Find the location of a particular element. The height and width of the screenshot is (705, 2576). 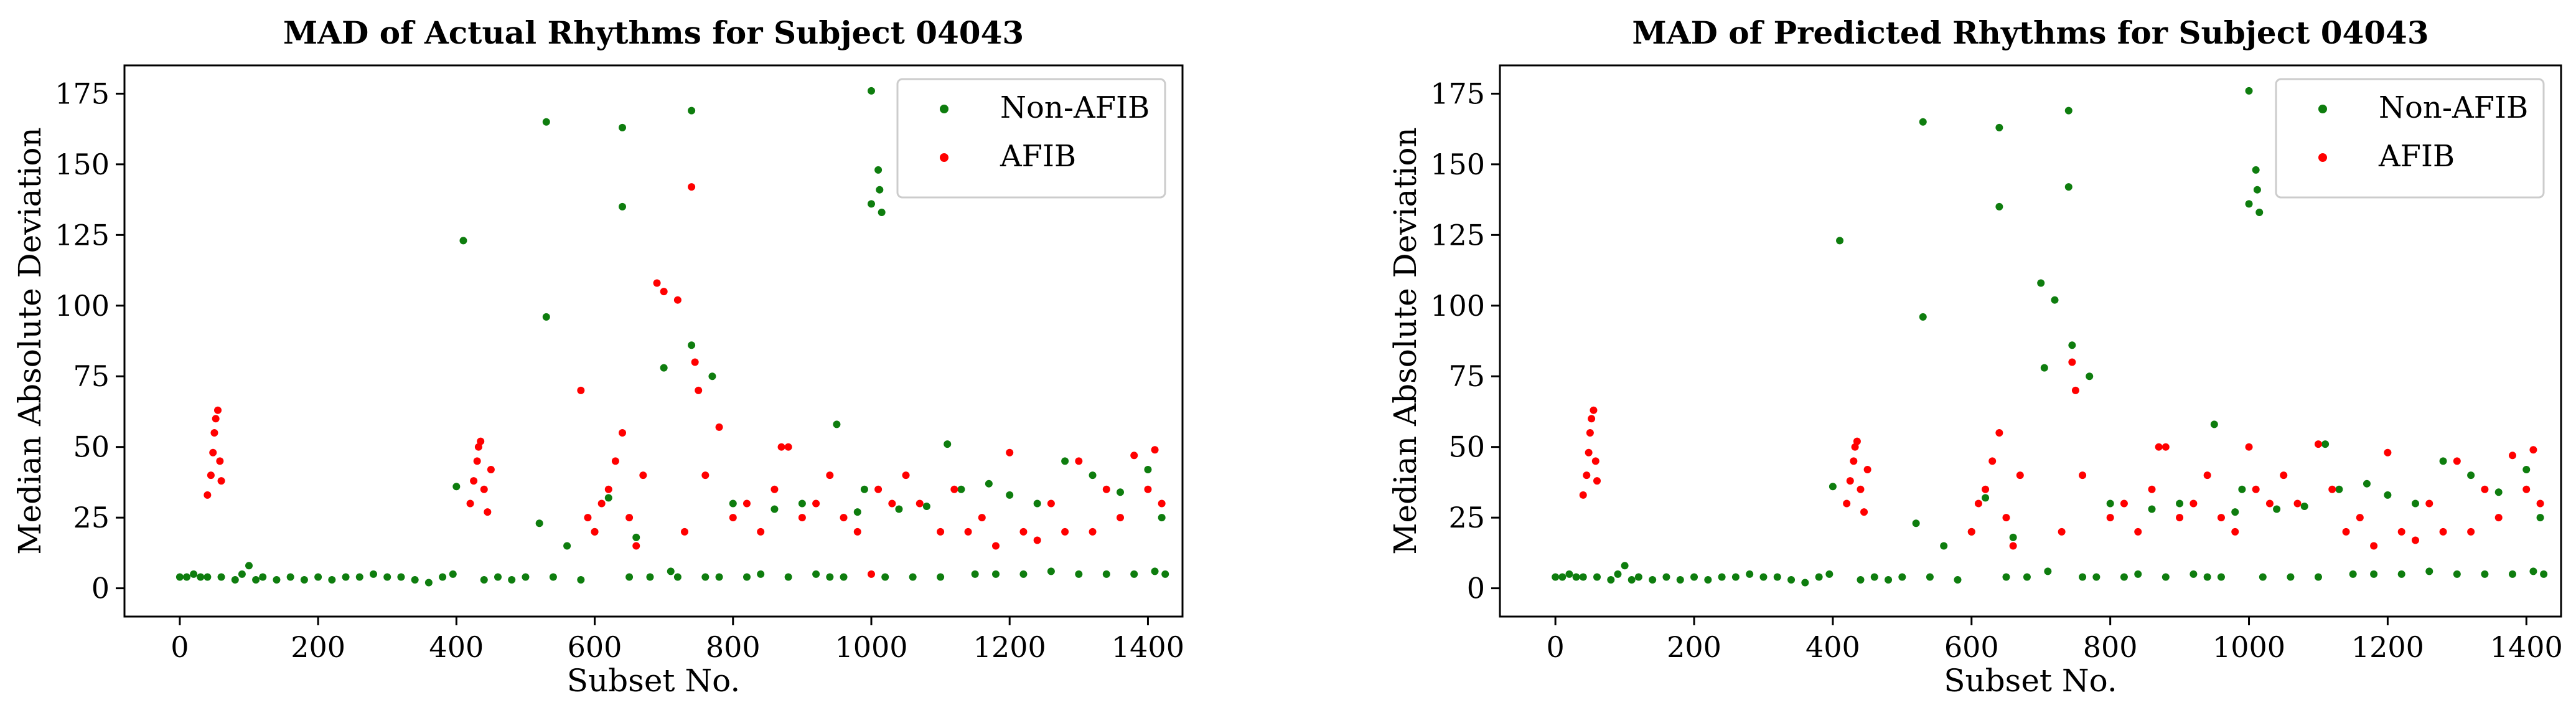

x-tick-label: 1200 is located at coordinates (2387, 647).